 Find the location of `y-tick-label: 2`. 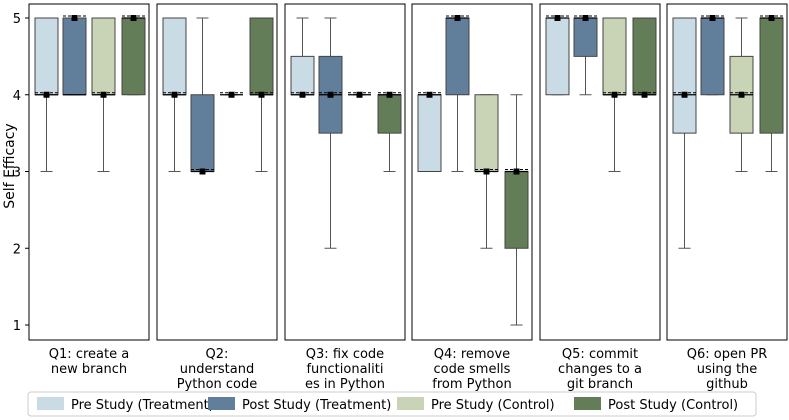

y-tick-label: 2 is located at coordinates (17, 249).